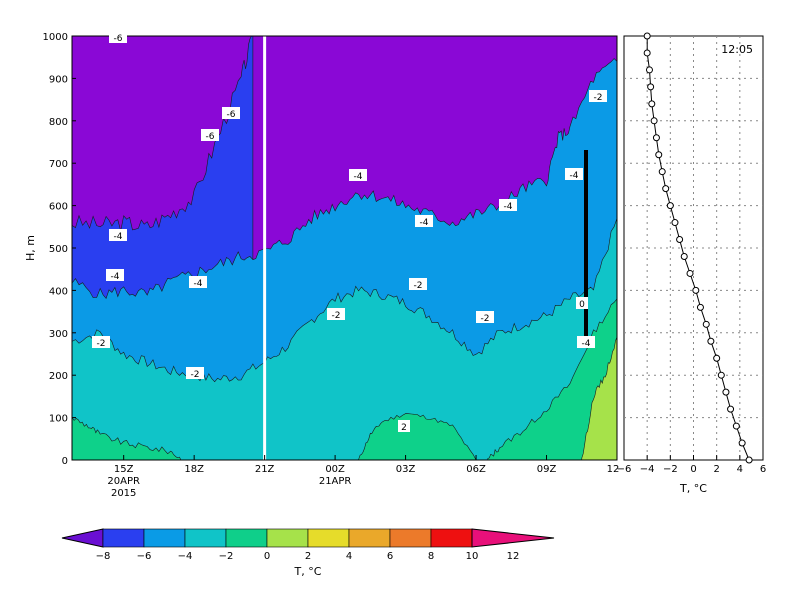 The image size is (800, 600). I want to click on band-2-4-right, so click(599, 398).